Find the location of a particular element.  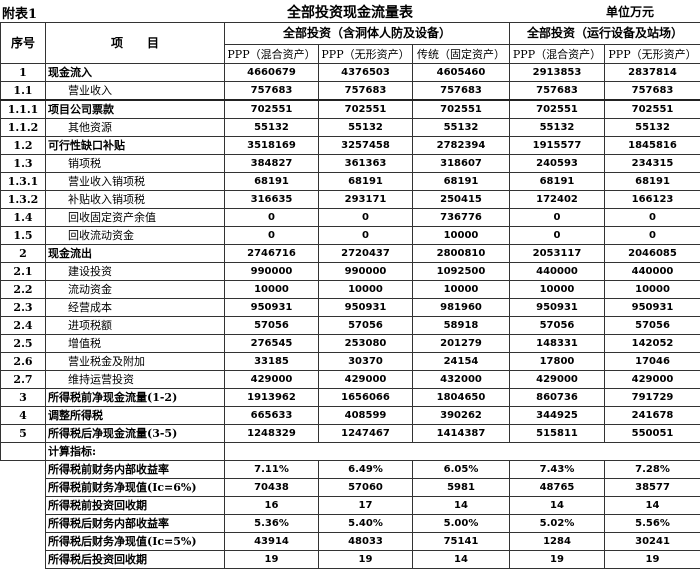

value-cell: 172402 is located at coordinates (557, 200).